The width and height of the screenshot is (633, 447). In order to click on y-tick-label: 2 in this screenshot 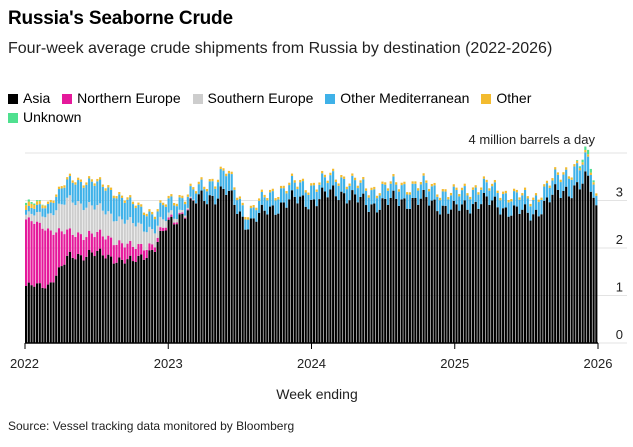, I will do `click(619, 239)`.